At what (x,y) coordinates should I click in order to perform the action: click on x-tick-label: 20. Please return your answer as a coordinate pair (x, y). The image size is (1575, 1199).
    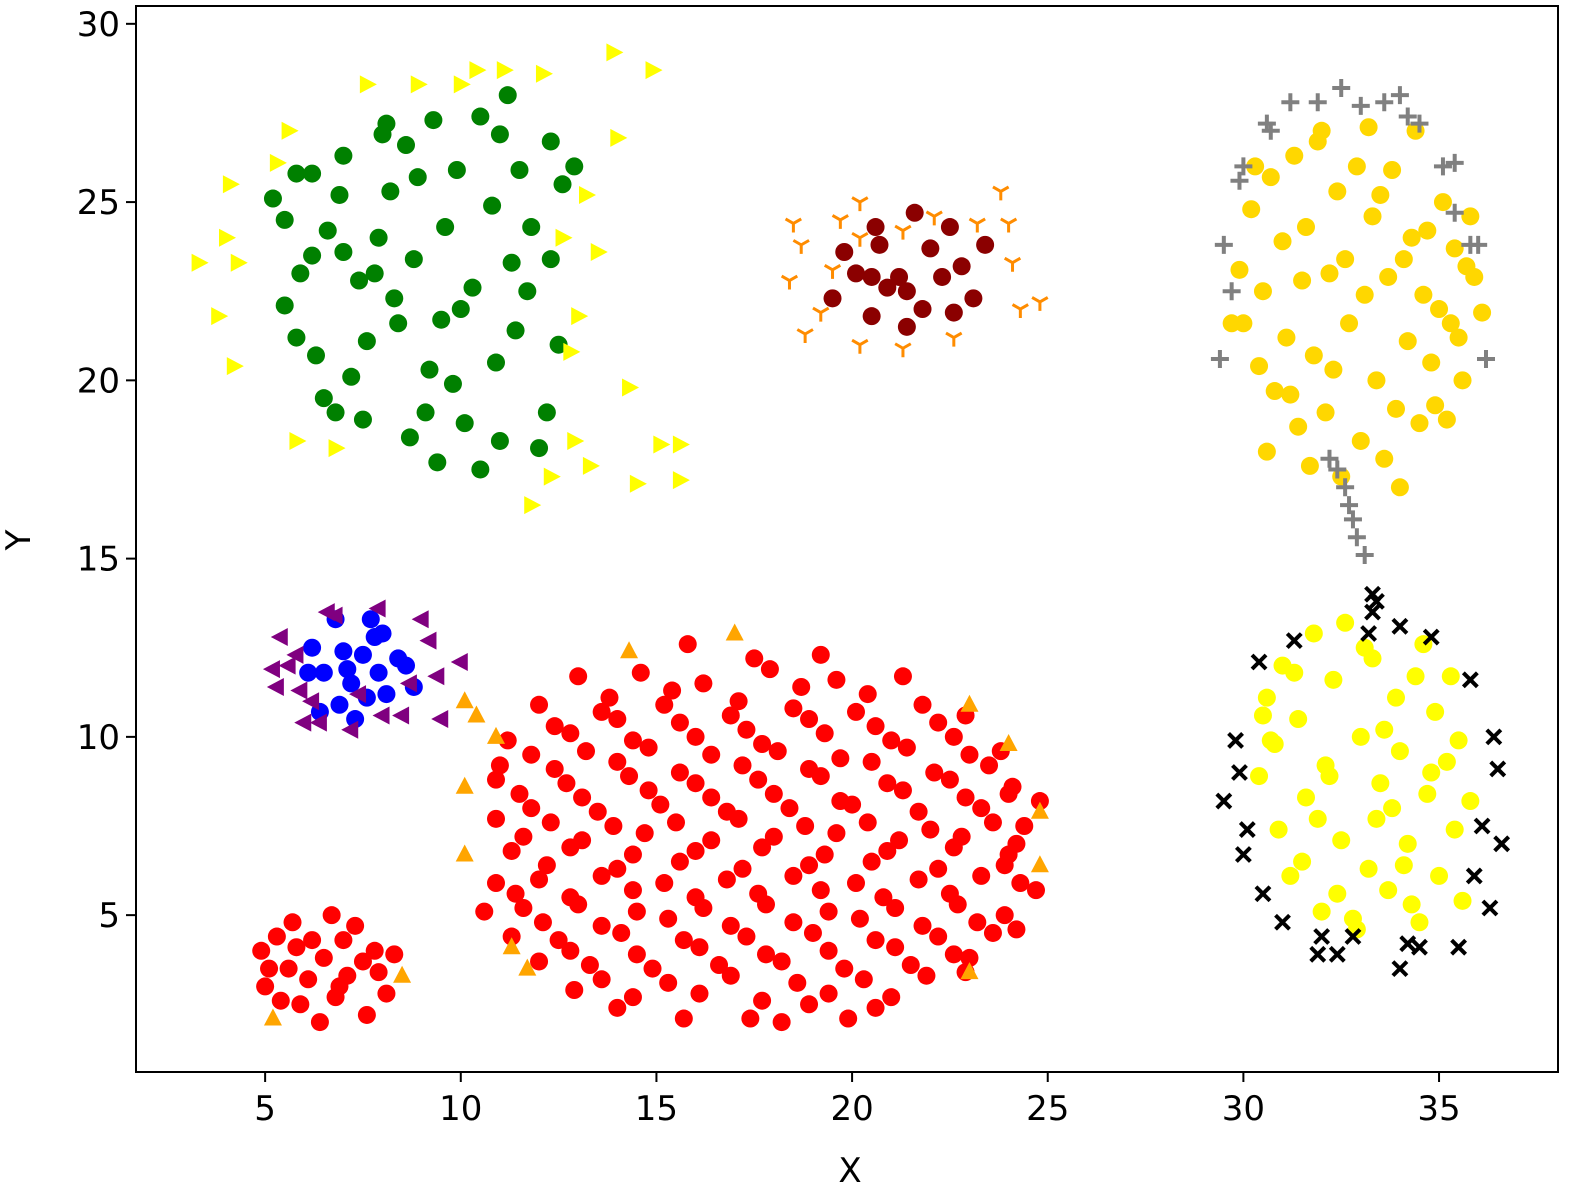
    Looking at the image, I should click on (851, 1109).